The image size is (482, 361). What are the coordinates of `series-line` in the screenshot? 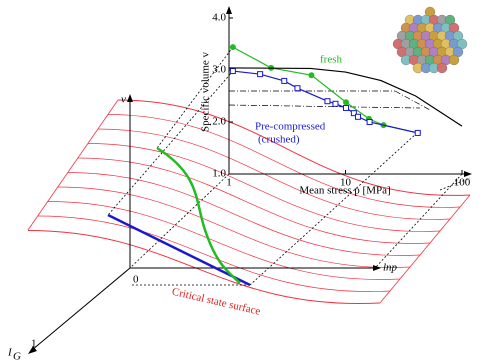 It's located at (345, 97).